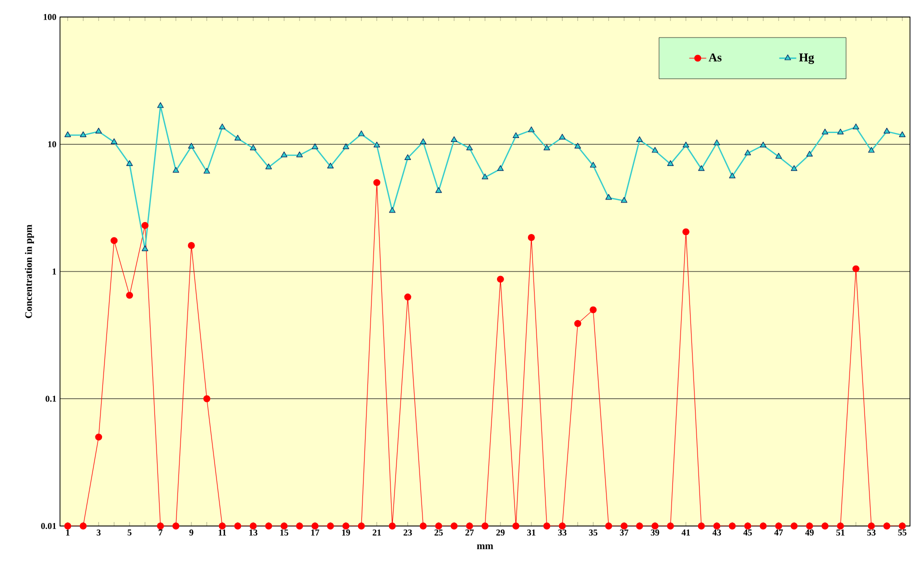 This screenshot has width=914, height=585. What do you see at coordinates (809, 533) in the screenshot?
I see `x-tick-label: 49` at bounding box center [809, 533].